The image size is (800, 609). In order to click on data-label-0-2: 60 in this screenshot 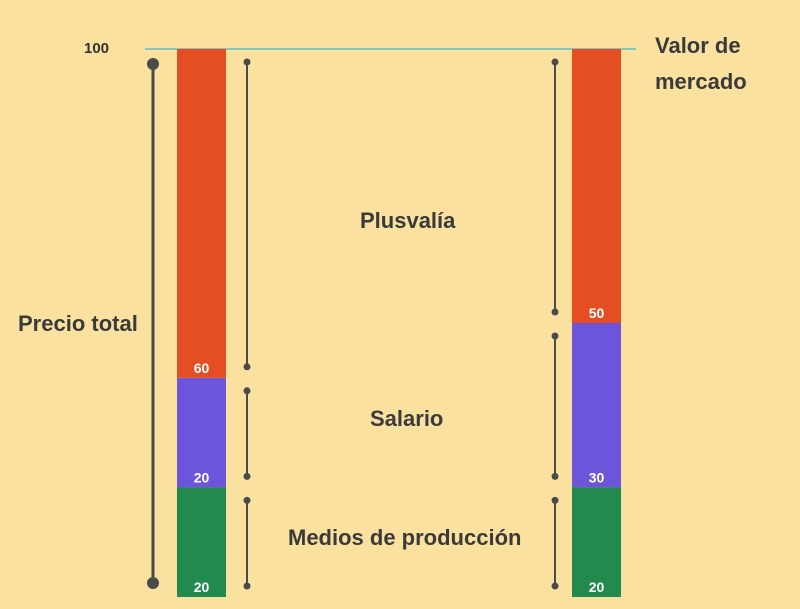, I will do `click(202, 368)`.